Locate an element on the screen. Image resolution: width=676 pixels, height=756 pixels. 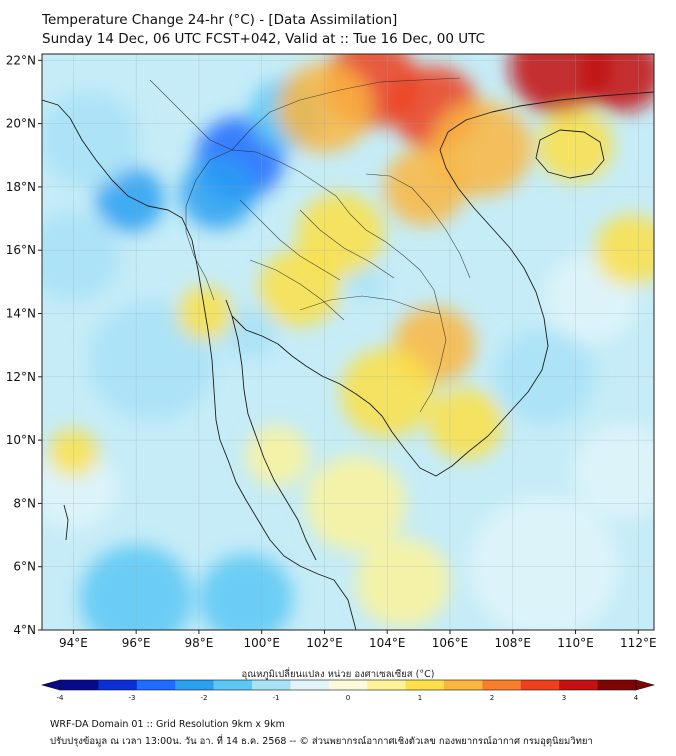
coastline-andaman is located at coordinates (66, 522).